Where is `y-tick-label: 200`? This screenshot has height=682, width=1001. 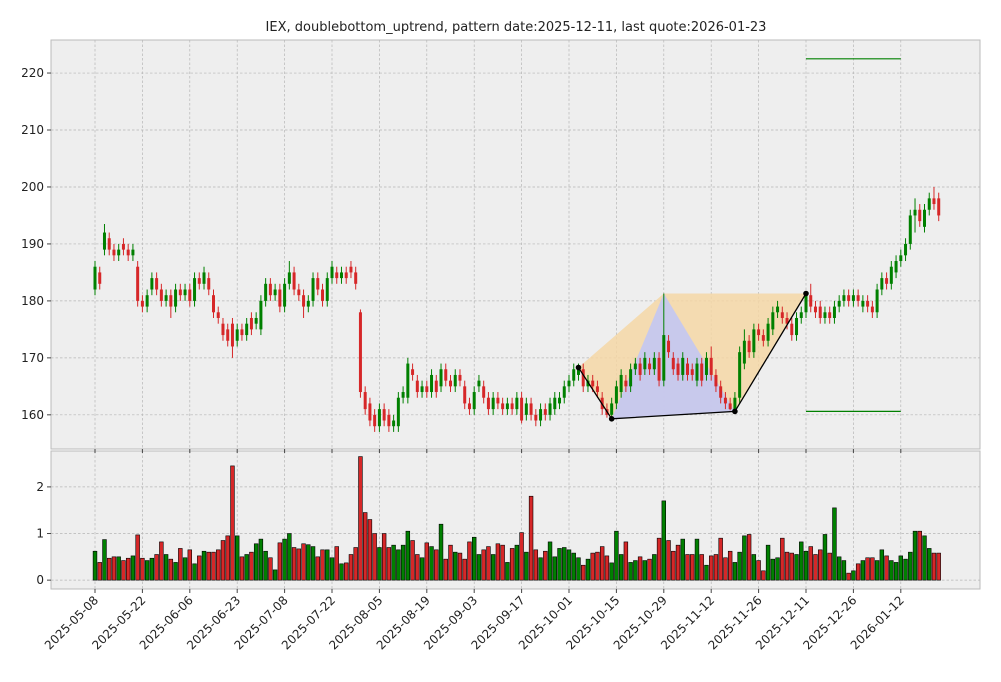 y-tick-label: 200 is located at coordinates (32, 187).